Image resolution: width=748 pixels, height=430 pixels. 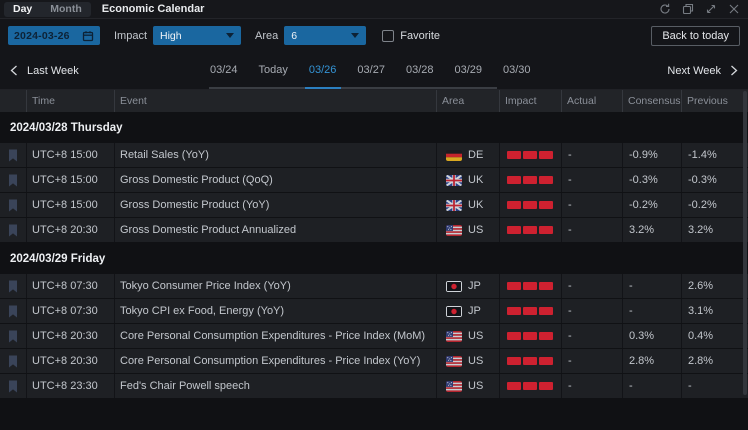 I want to click on area-select: 6, so click(x=325, y=35).